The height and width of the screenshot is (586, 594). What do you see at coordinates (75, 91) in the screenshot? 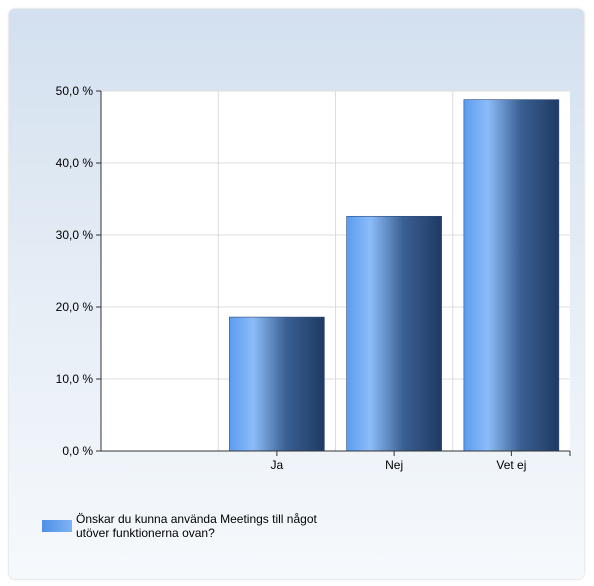
I see `y-tick-label: 50,0 %` at bounding box center [75, 91].